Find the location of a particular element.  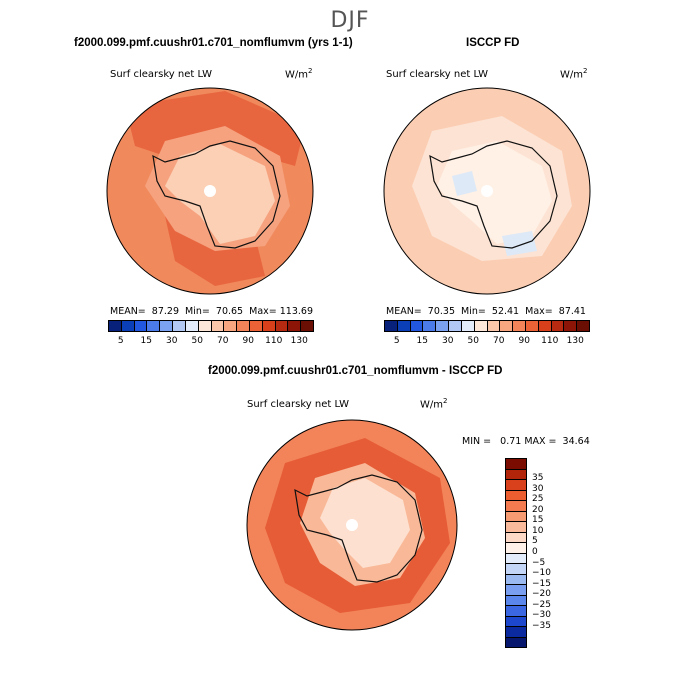

colorbar-tick-label: 35 is located at coordinates (538, 478).